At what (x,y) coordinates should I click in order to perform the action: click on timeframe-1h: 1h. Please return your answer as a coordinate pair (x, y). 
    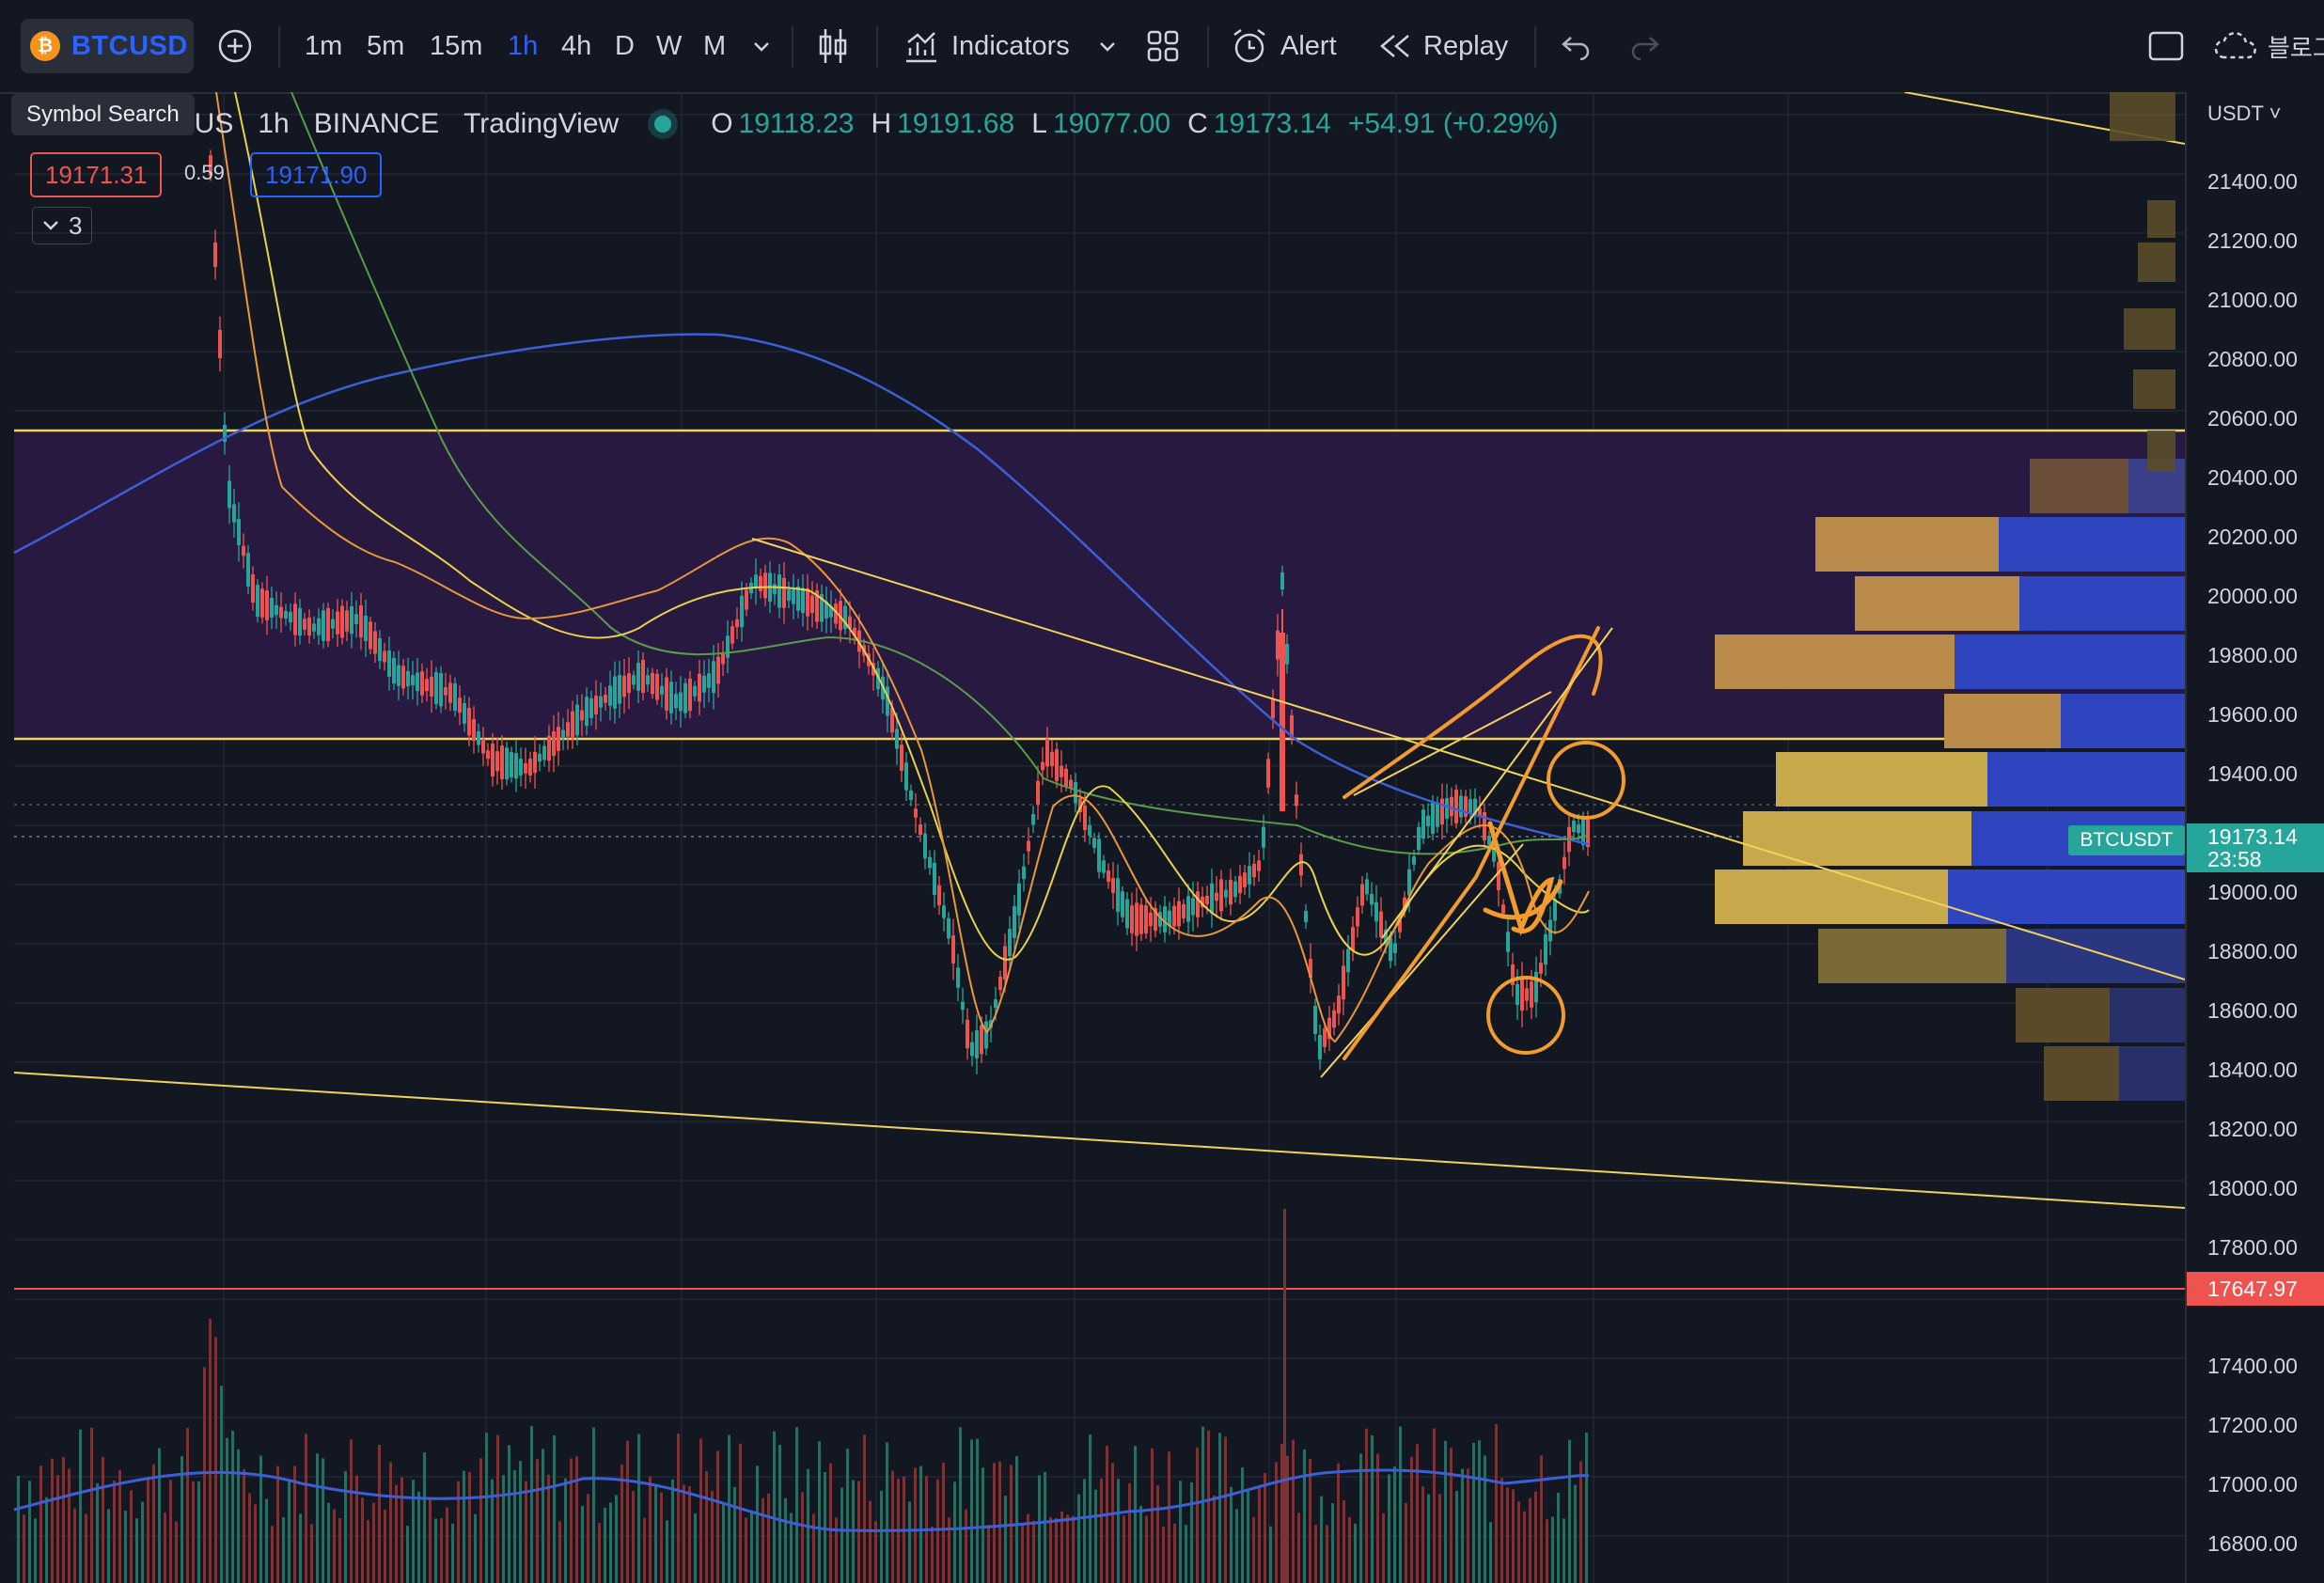
    Looking at the image, I should click on (523, 45).